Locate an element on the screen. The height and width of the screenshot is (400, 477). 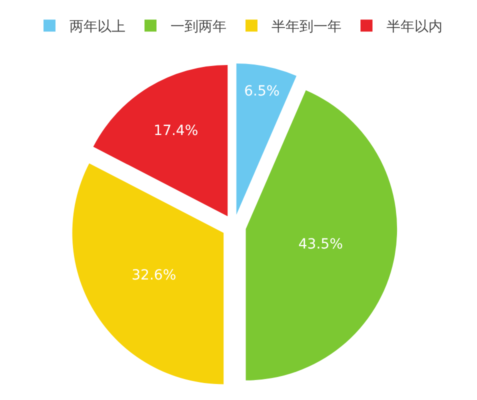
data-label: 17.4% is located at coordinates (176, 131).